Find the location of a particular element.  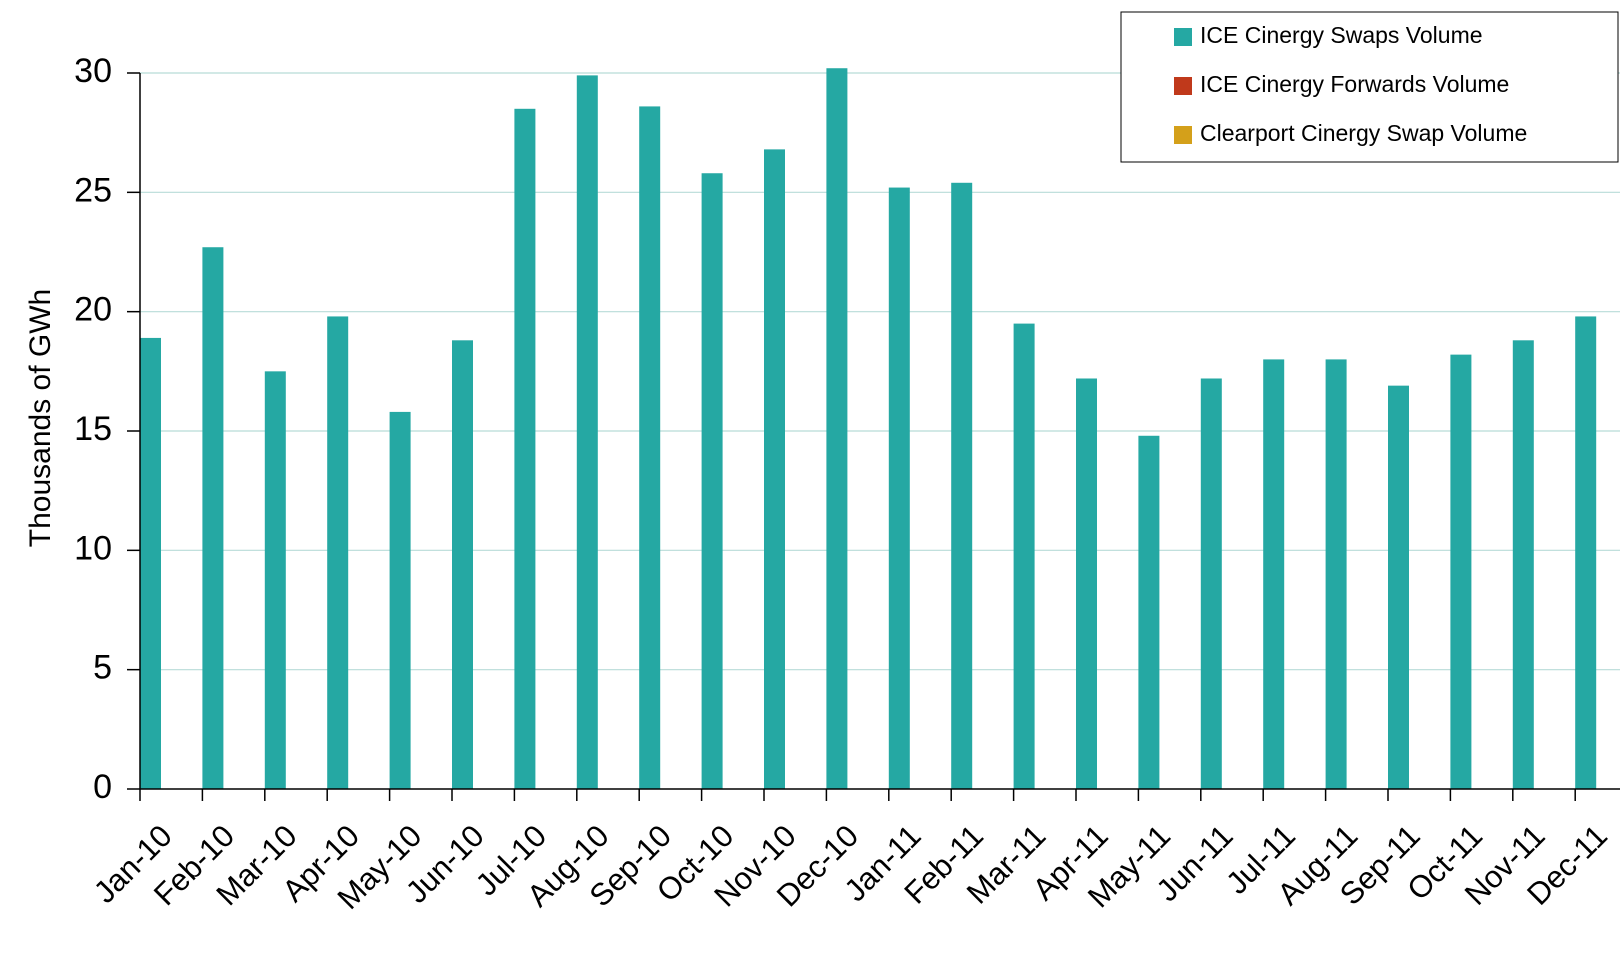

y-tick-label: 0 is located at coordinates (102, 787).